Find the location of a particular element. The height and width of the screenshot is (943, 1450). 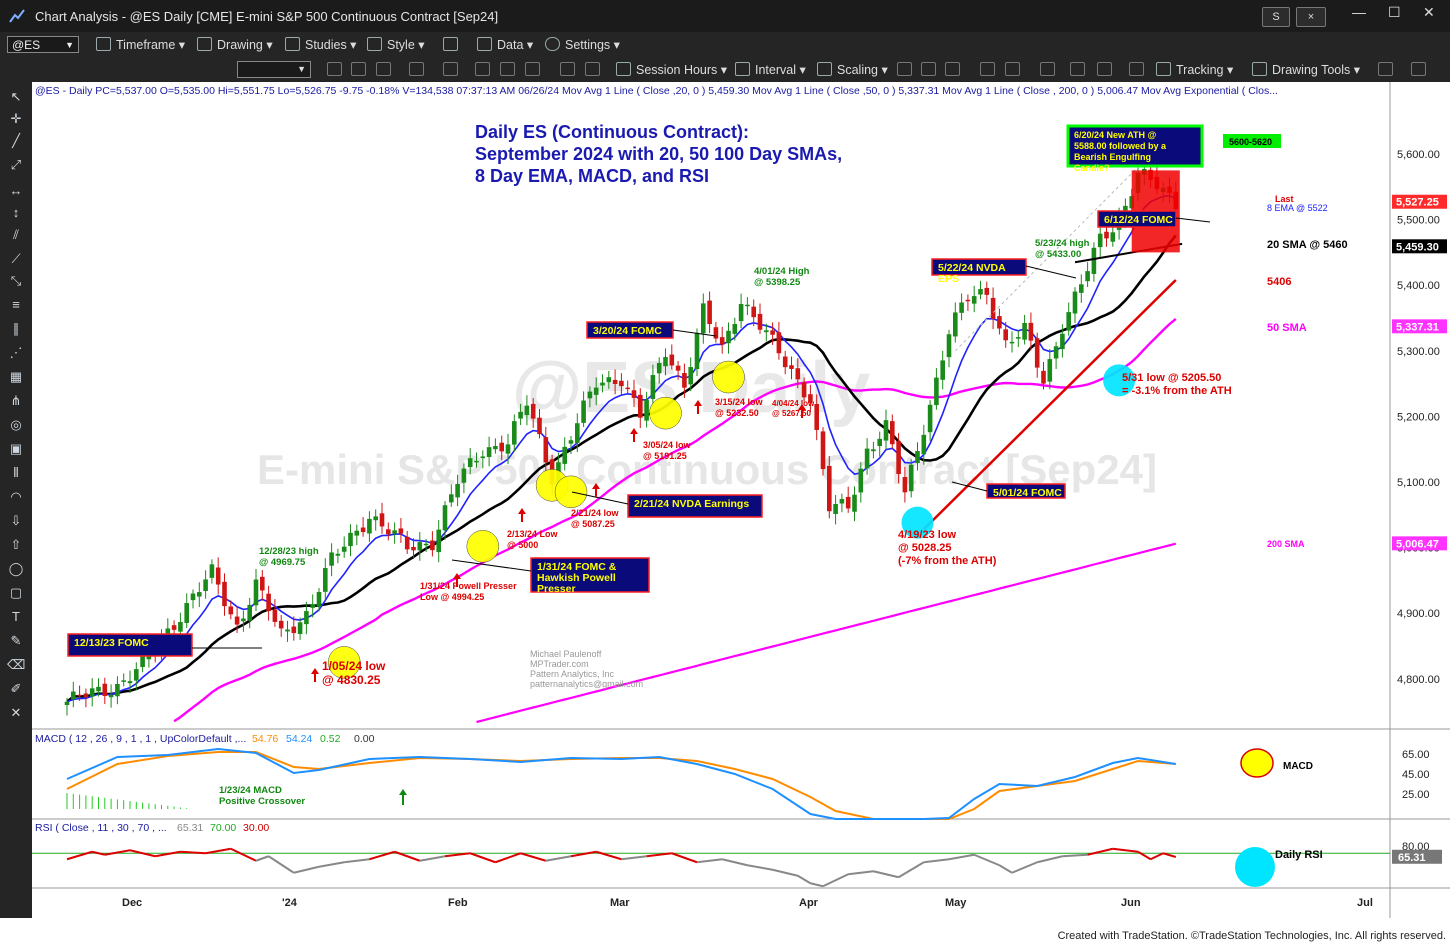

ema-8-label: 8 EMA @ 5522 is located at coordinates (1297, 208).